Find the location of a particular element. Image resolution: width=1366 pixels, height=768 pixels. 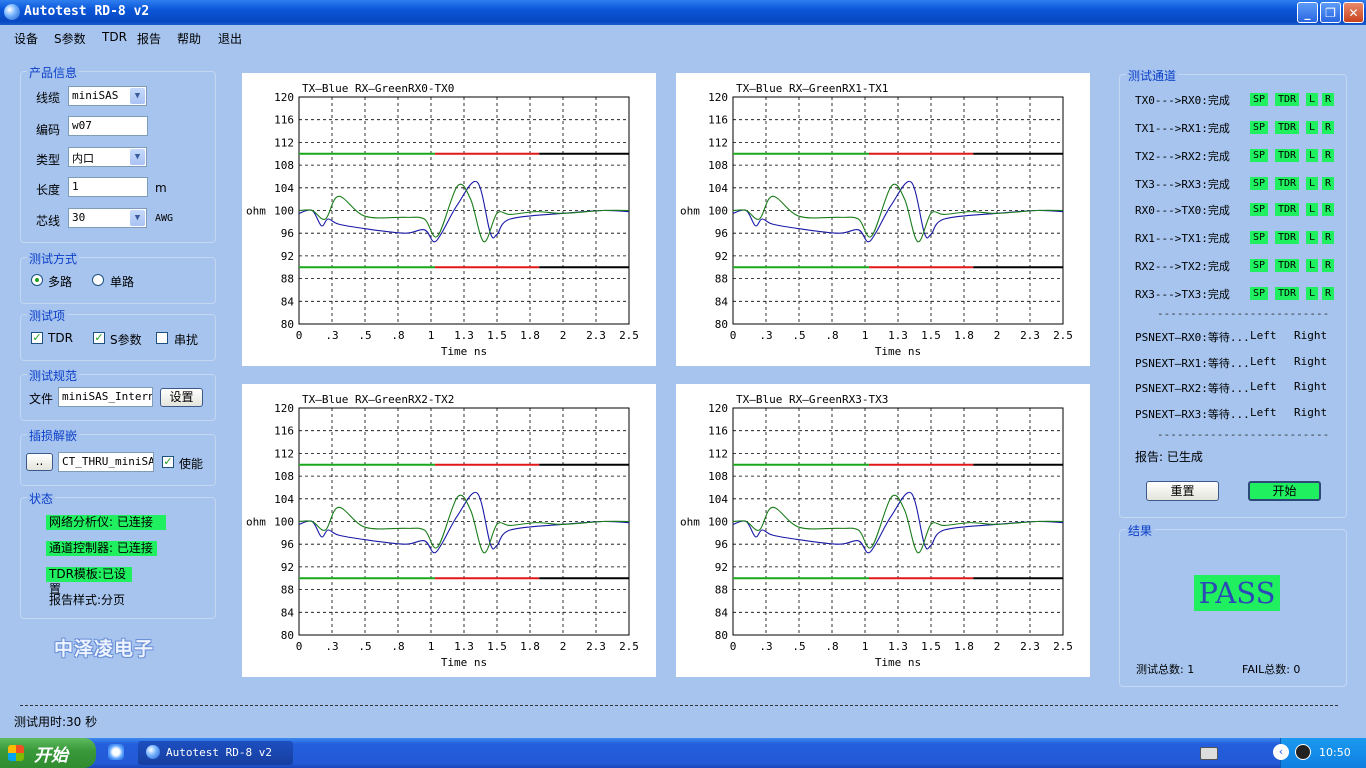

quick-launch-icon is located at coordinates (116, 752).